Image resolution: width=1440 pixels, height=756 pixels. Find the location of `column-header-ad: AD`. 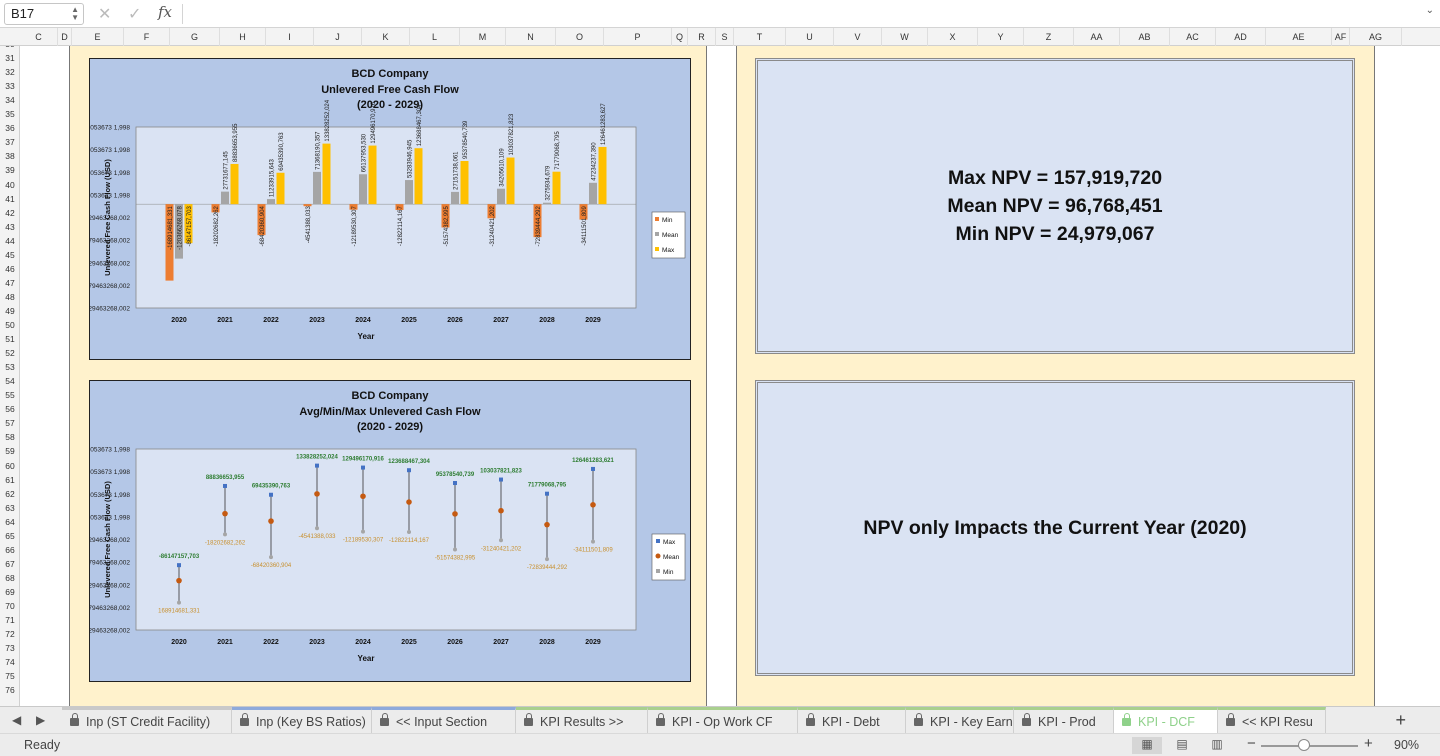

column-header-ad: AD is located at coordinates (1241, 37).